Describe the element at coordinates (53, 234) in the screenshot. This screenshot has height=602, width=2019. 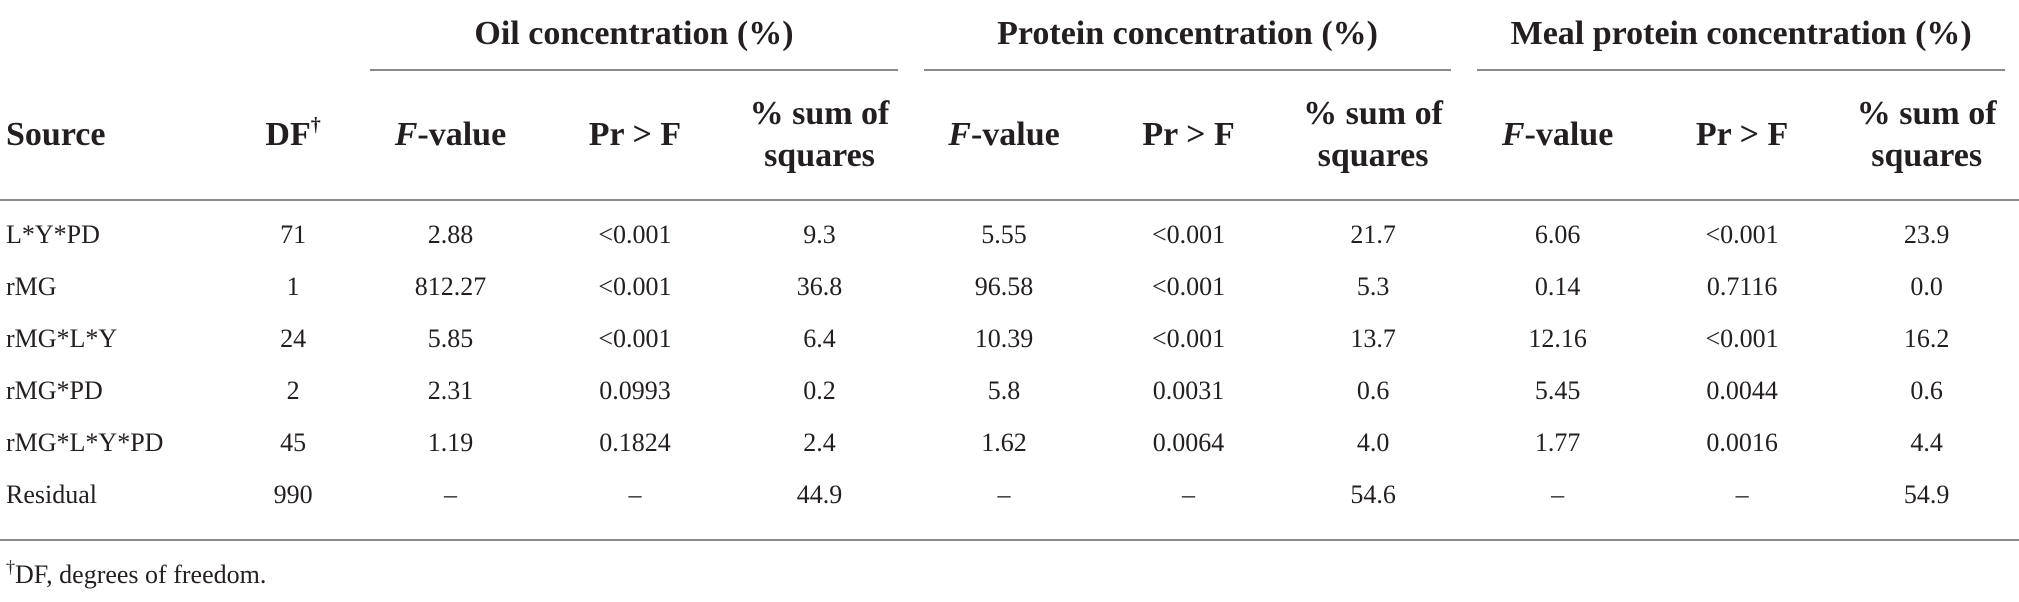
I see `cell-source: L*Y*PD` at that location.